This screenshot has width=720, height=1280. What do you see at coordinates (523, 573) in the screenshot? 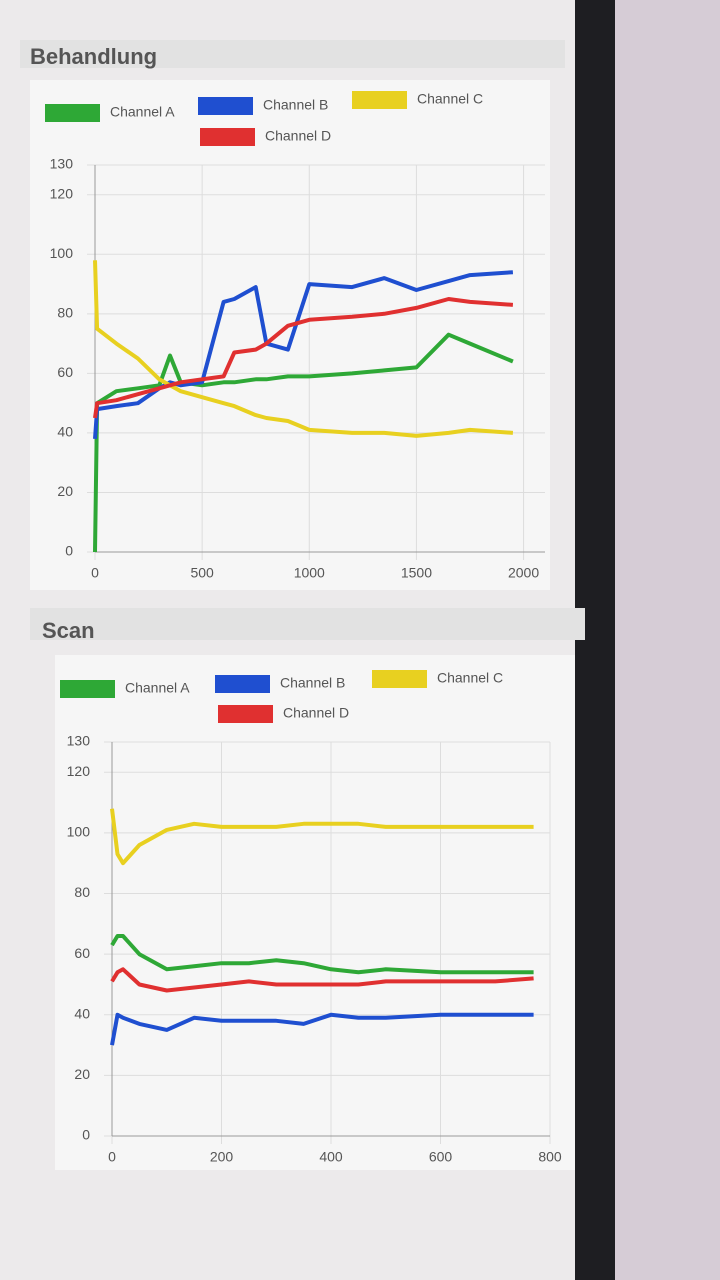
I see `x-tick-label: 2000` at bounding box center [523, 573].